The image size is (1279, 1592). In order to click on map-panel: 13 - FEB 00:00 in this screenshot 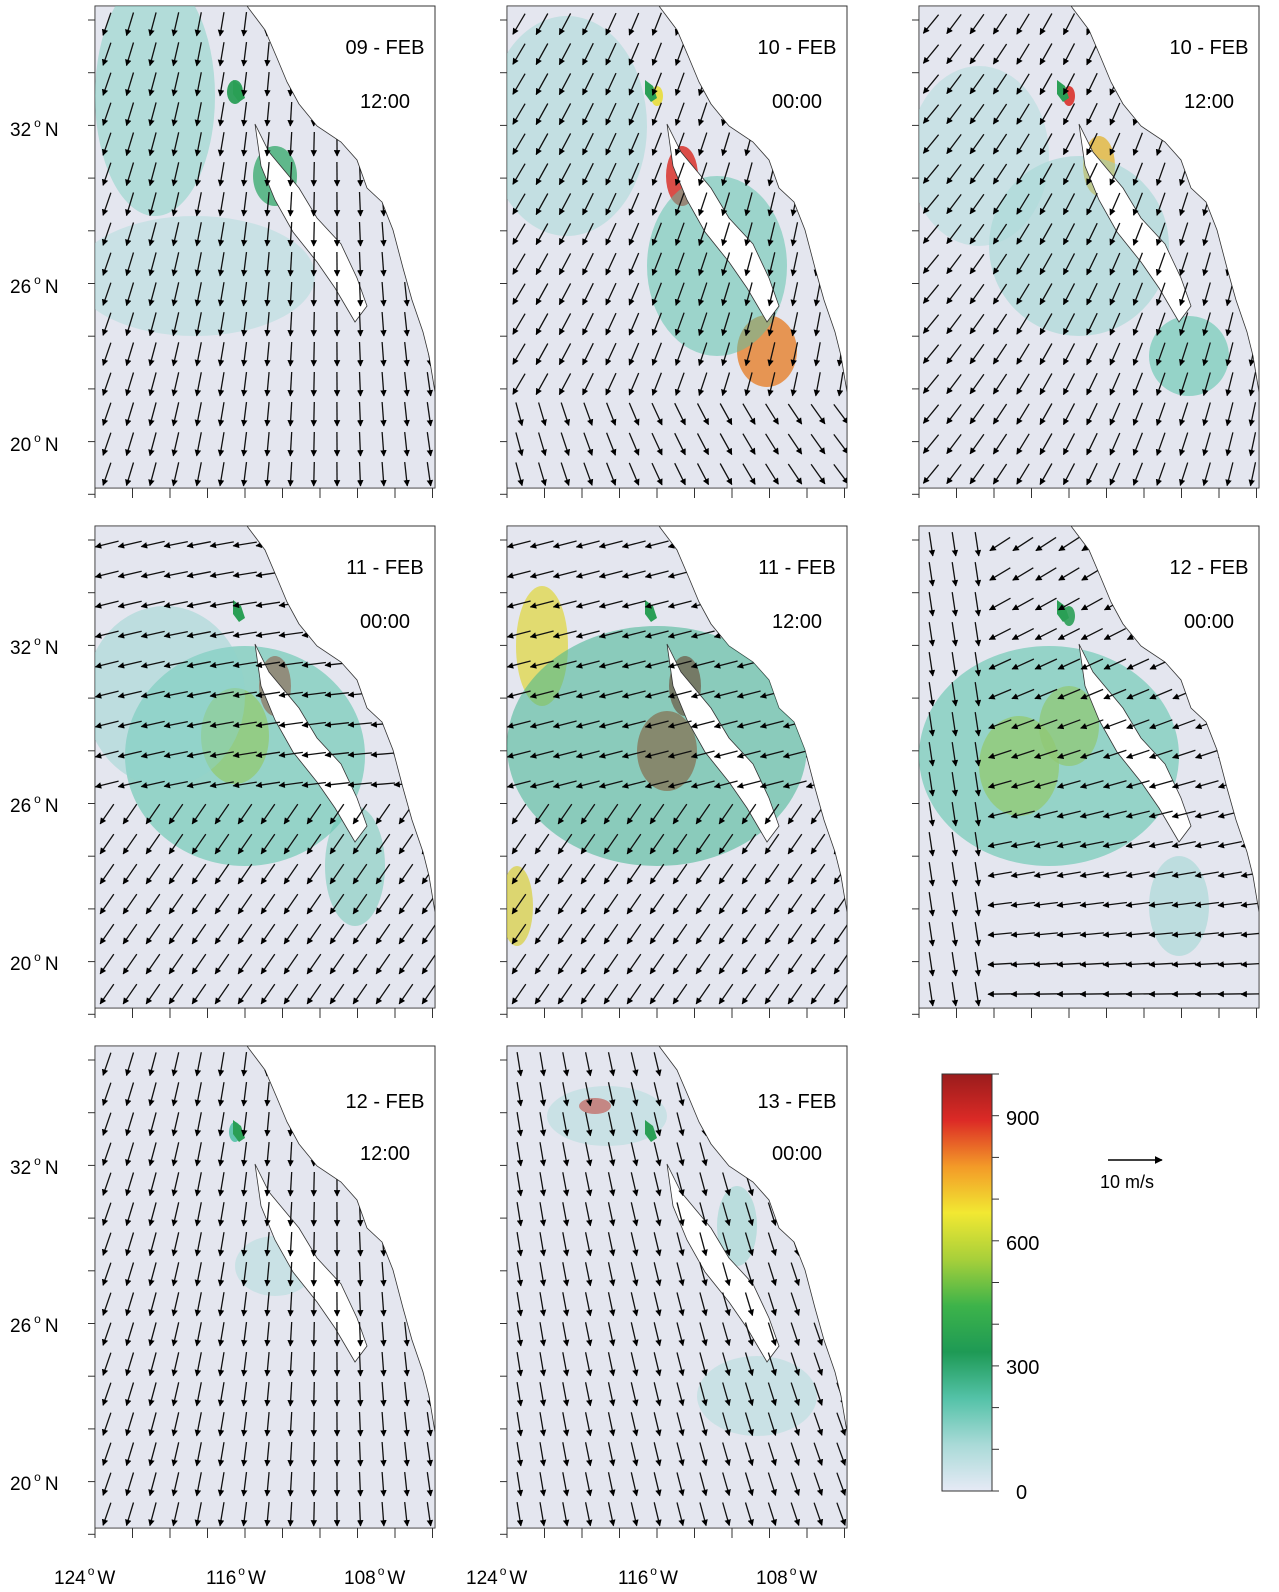, I will do `click(674, 1291)`.